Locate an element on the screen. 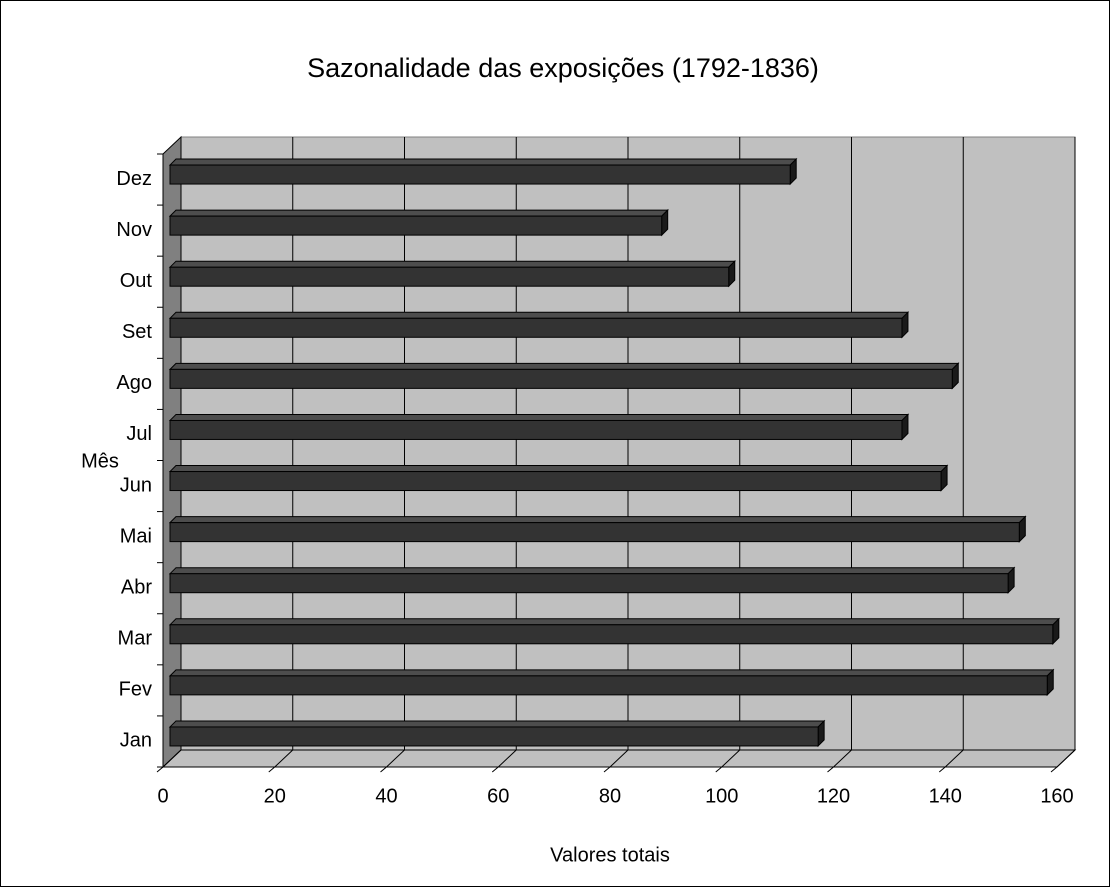 Image resolution: width=1111 pixels, height=888 pixels. x-axis-label: Valores totais is located at coordinates (610, 855).